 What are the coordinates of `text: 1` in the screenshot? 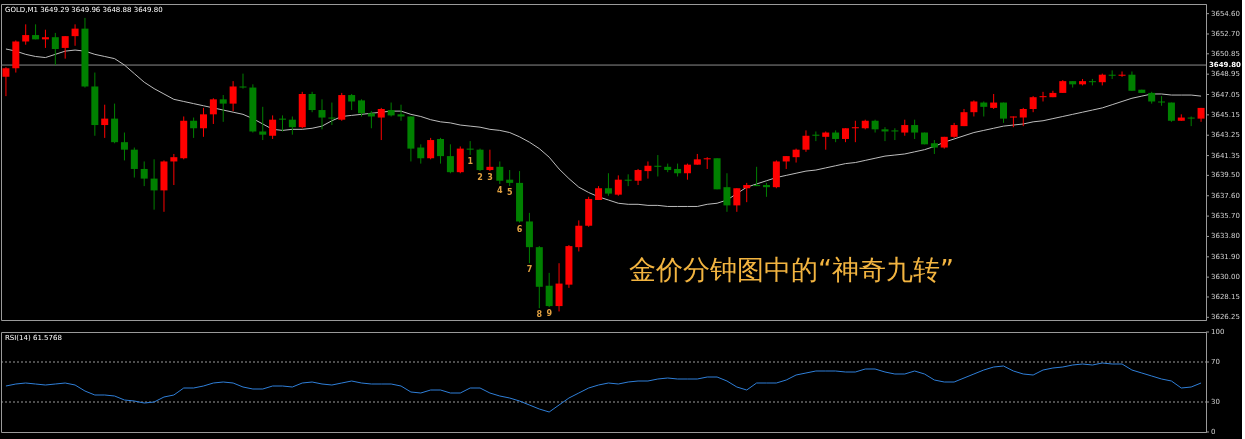 It's located at (470, 162).